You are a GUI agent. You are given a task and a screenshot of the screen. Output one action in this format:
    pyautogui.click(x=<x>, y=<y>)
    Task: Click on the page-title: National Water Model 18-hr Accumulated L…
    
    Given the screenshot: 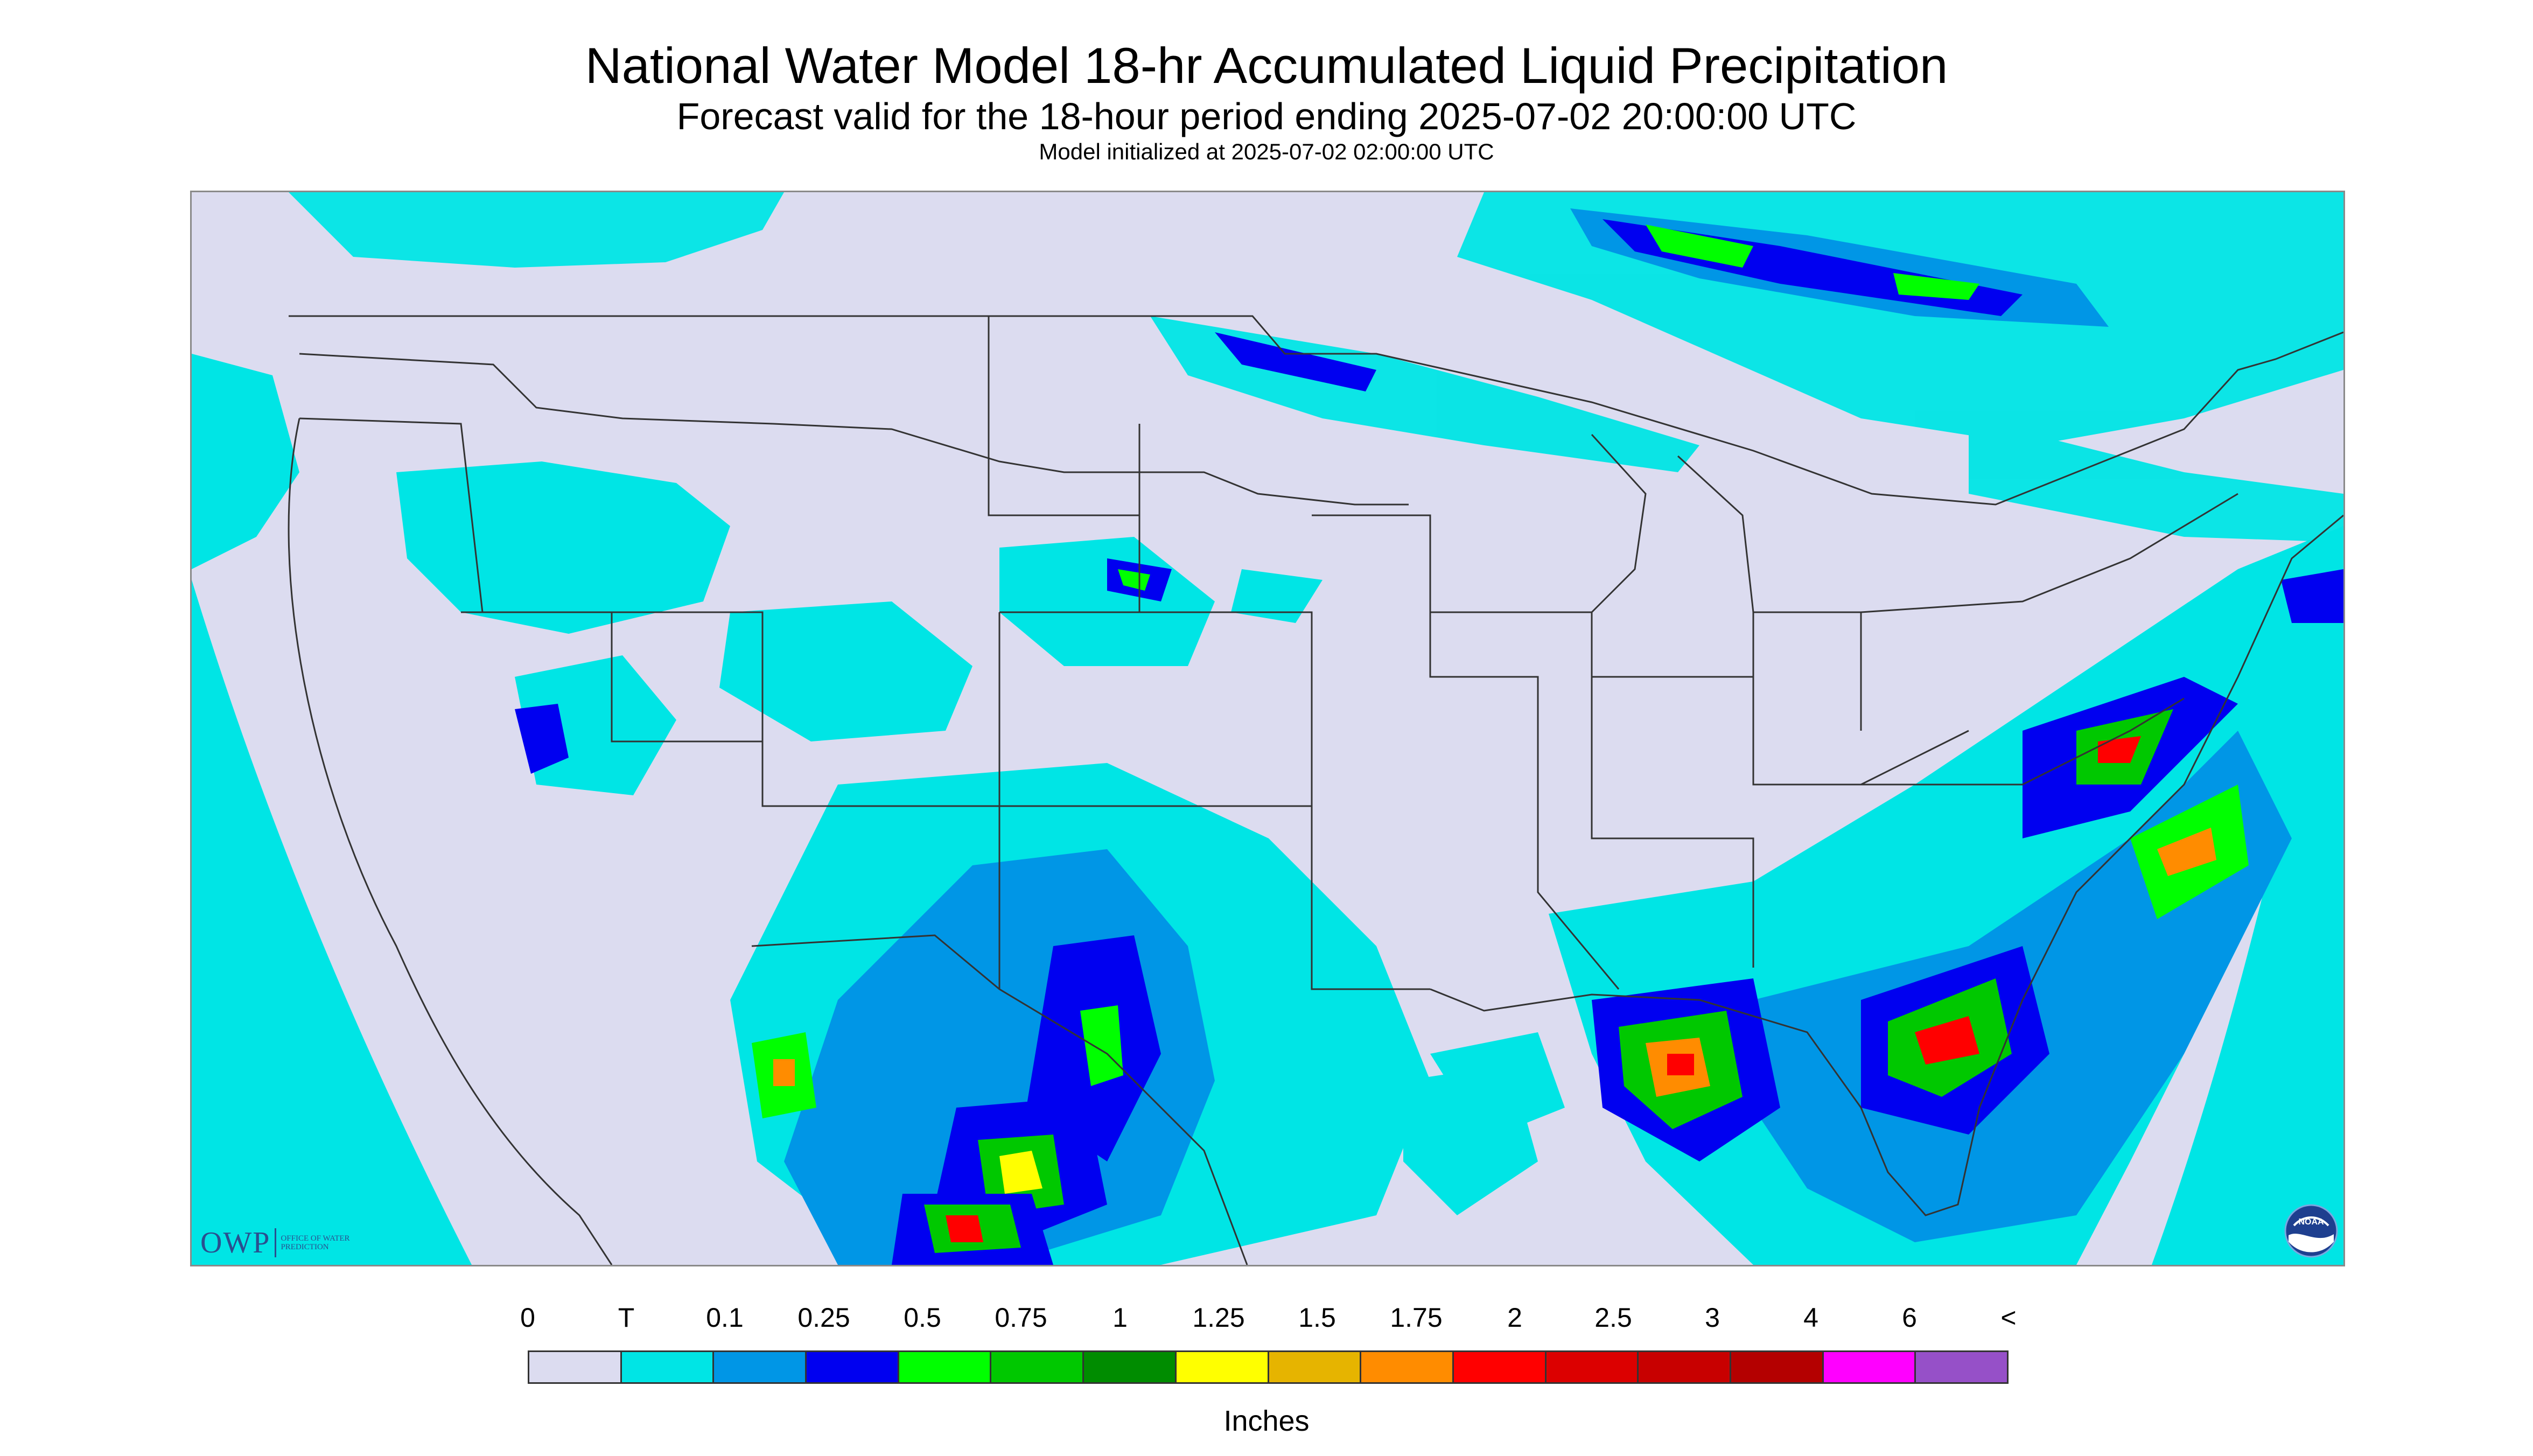 What is the action you would take?
    pyautogui.click(x=1266, y=65)
    